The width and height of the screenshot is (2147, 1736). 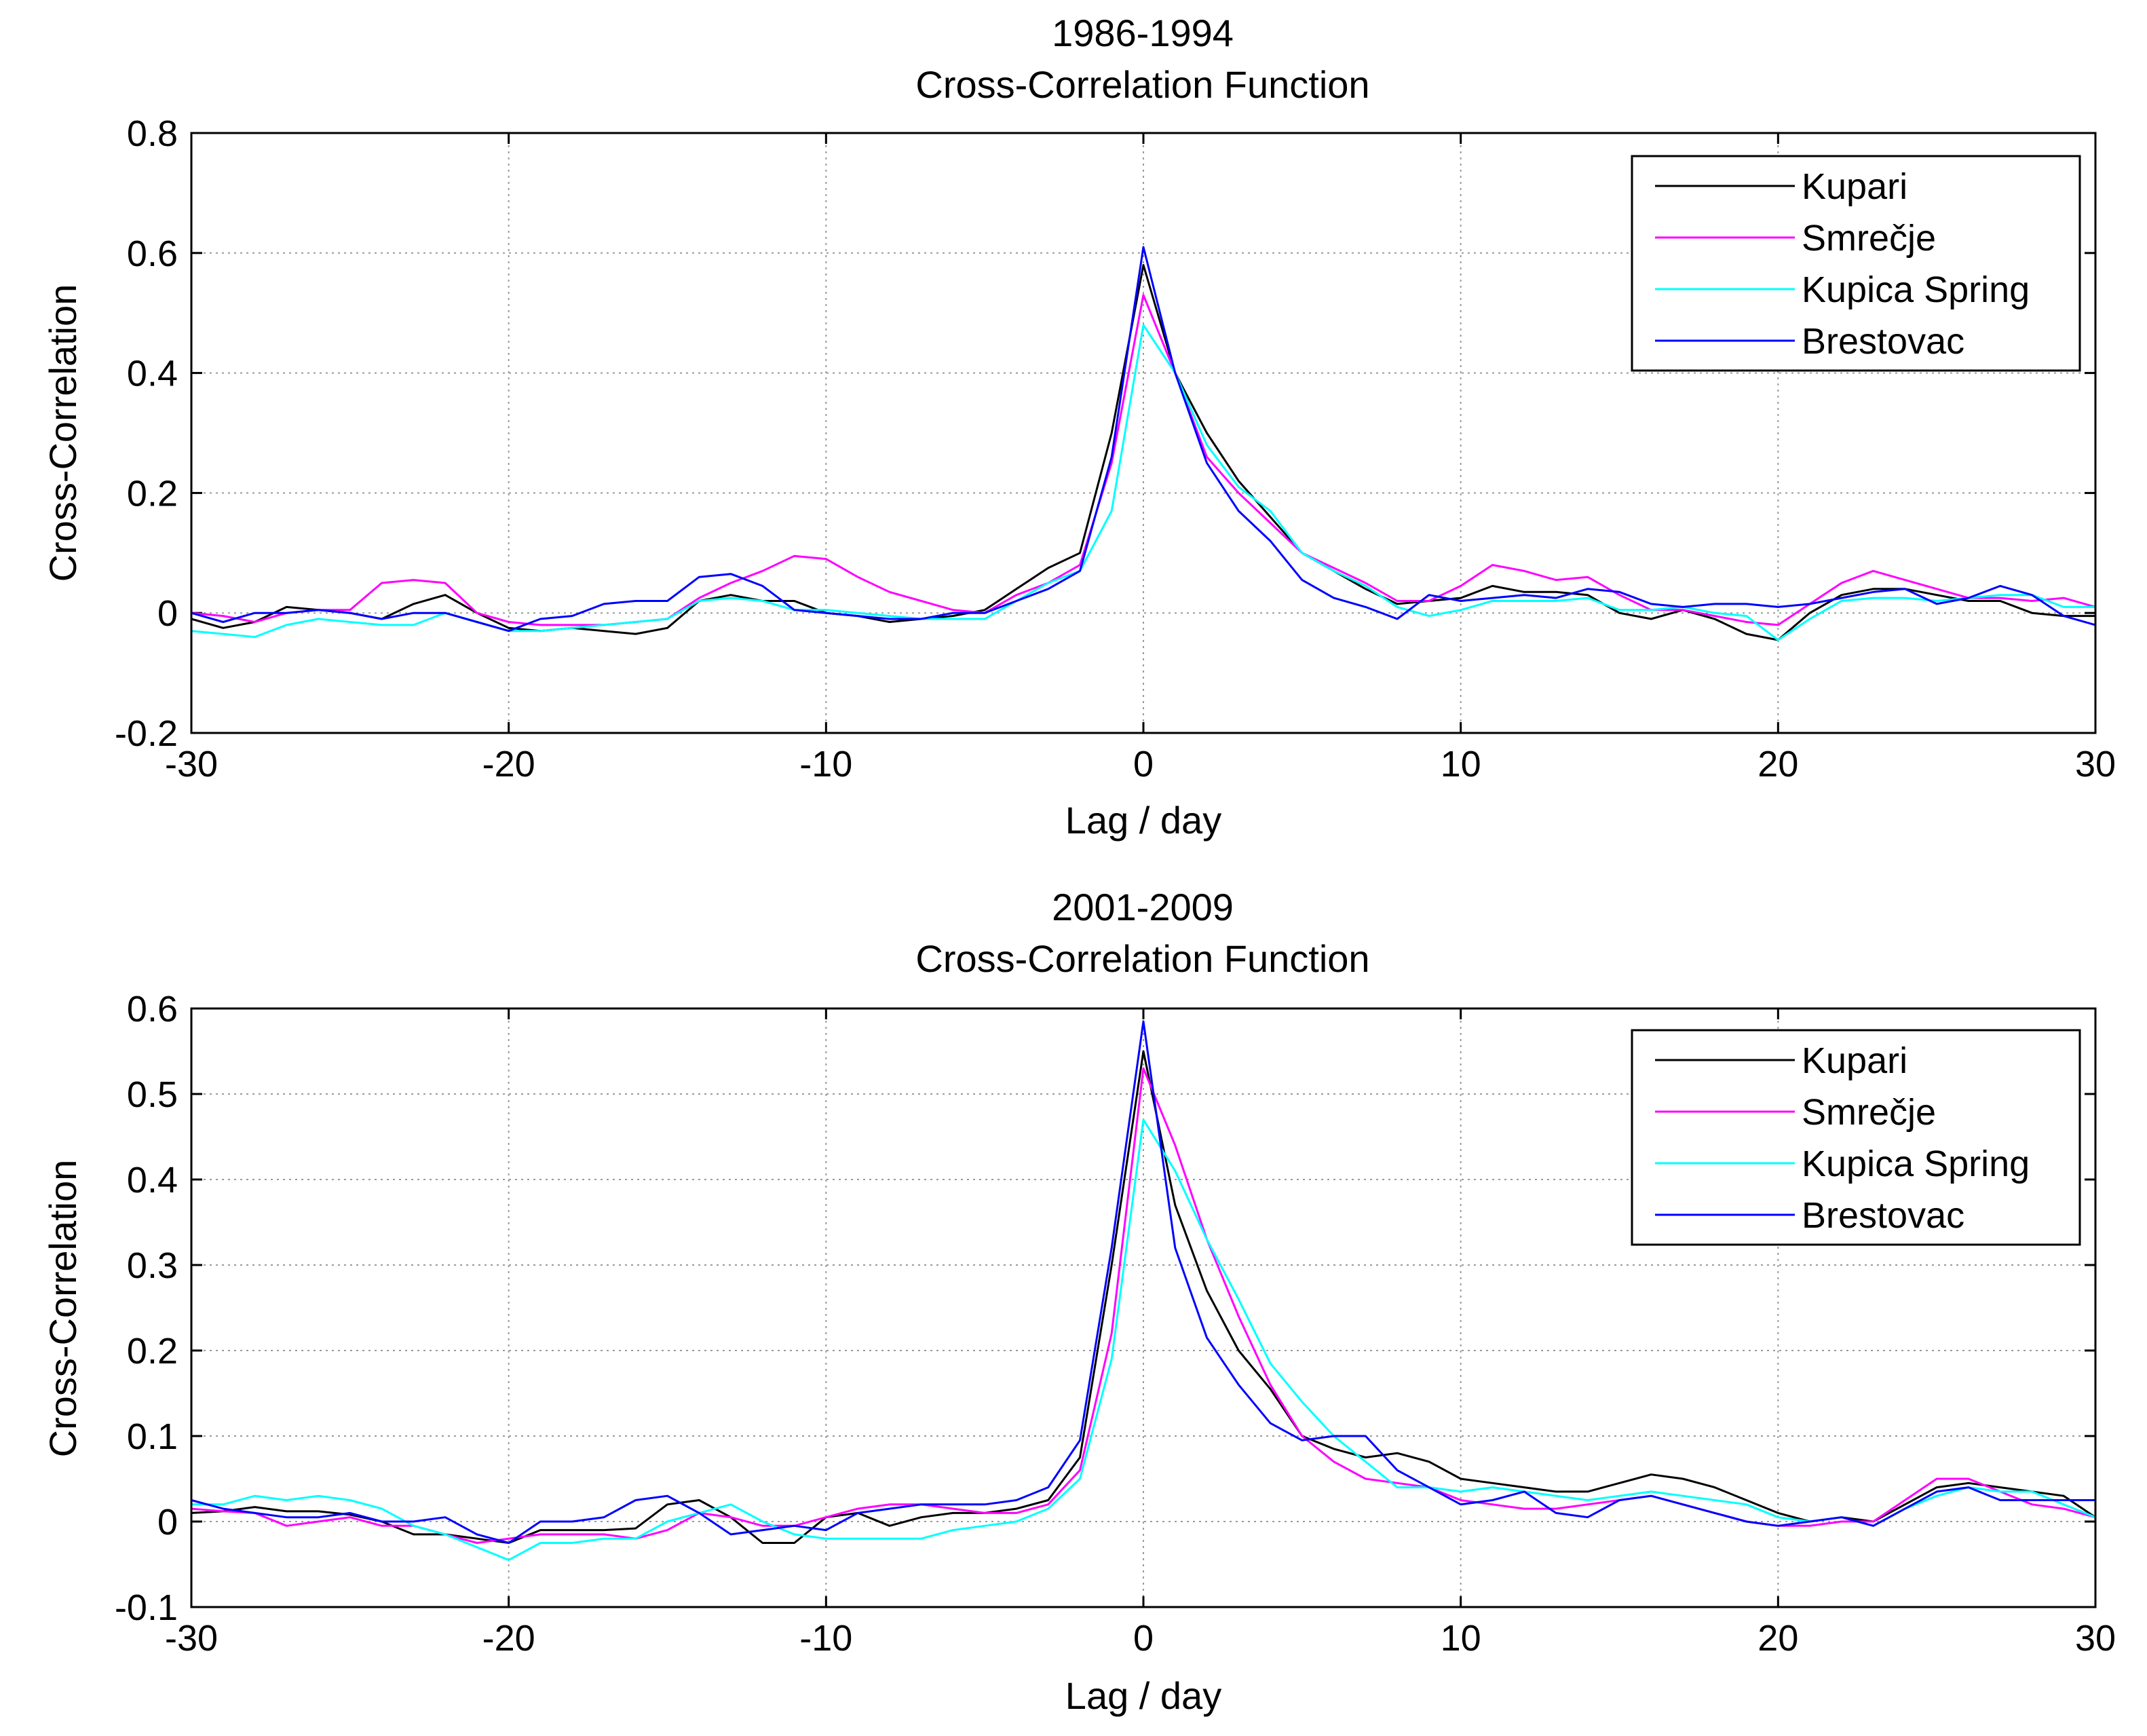 What do you see at coordinates (152, 1436) in the screenshot?
I see `y-tick-label: 0.1` at bounding box center [152, 1436].